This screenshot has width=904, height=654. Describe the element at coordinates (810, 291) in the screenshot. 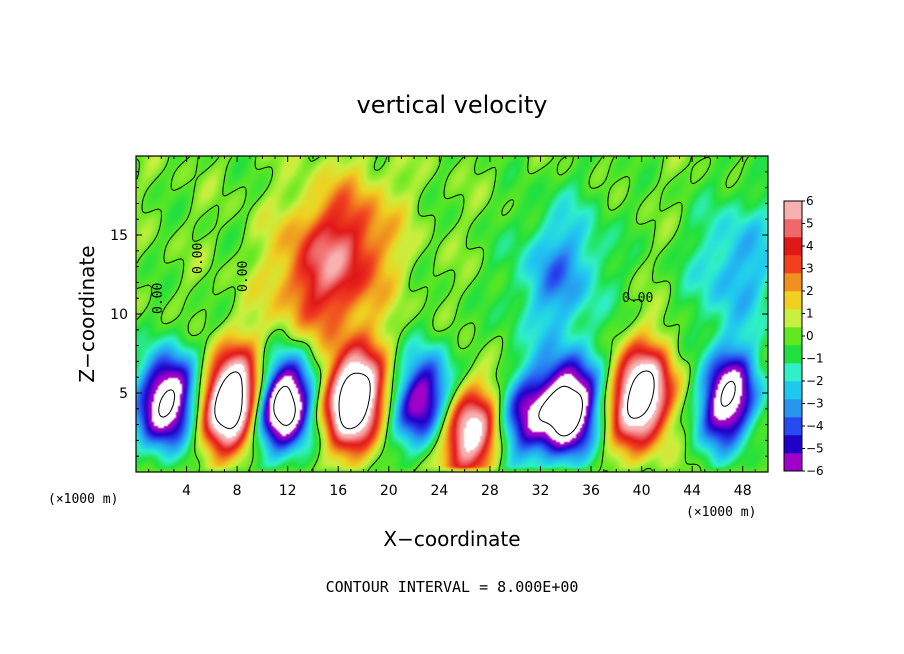

I see `colorbar-label: 2` at that location.